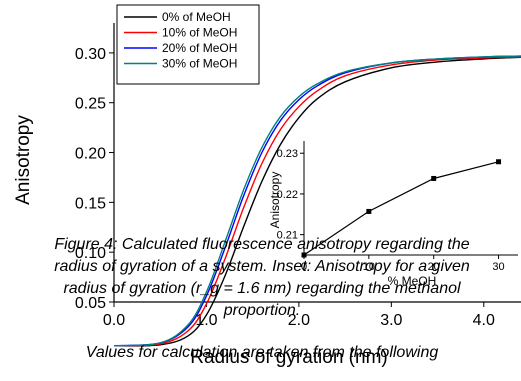  What do you see at coordinates (401, 208) in the screenshot?
I see `inset-series-line` at bounding box center [401, 208].